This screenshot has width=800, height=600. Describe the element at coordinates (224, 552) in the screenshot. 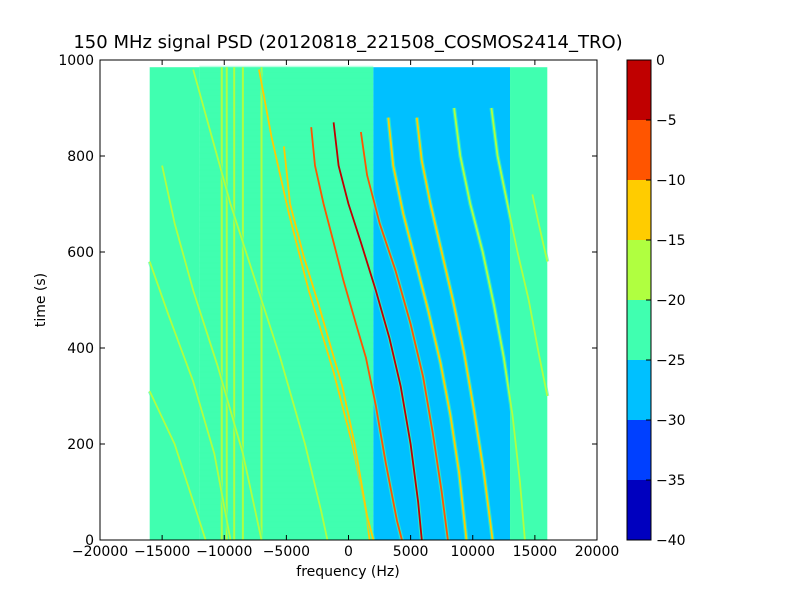

I see `x-tick-label: −10000` at that location.